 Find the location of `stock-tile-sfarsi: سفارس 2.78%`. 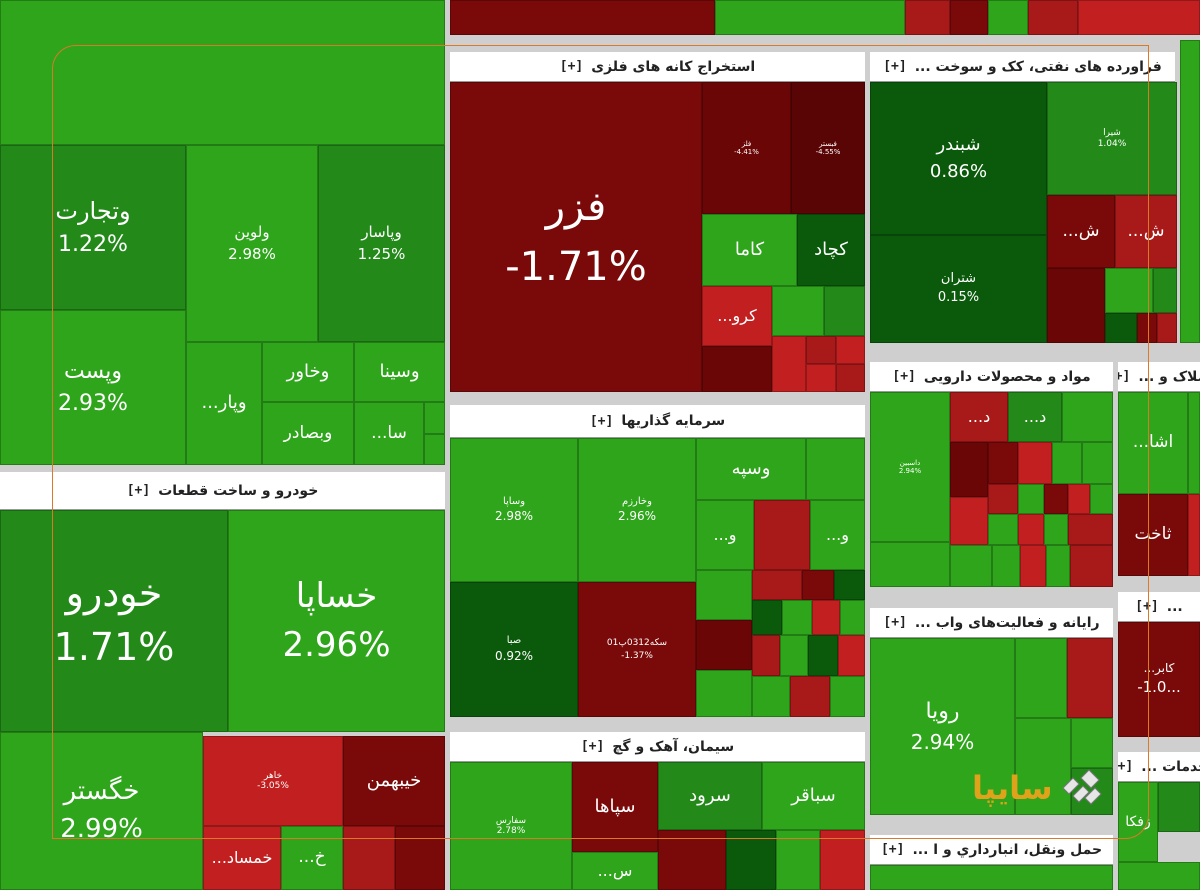

stock-tile-sfarsi: سفارس 2.78% is located at coordinates (511, 826).